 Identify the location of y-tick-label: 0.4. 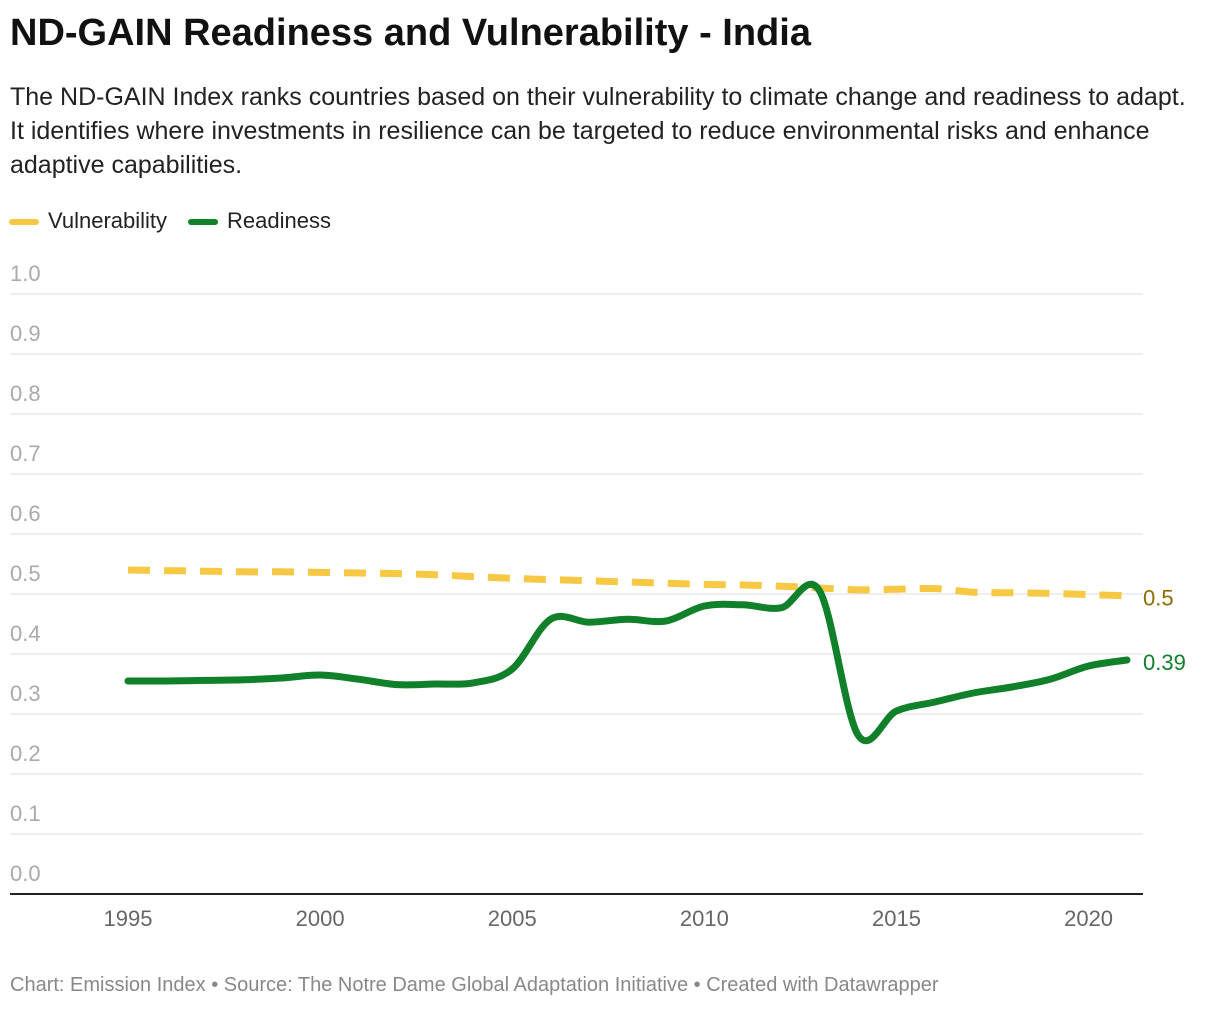
(25, 633).